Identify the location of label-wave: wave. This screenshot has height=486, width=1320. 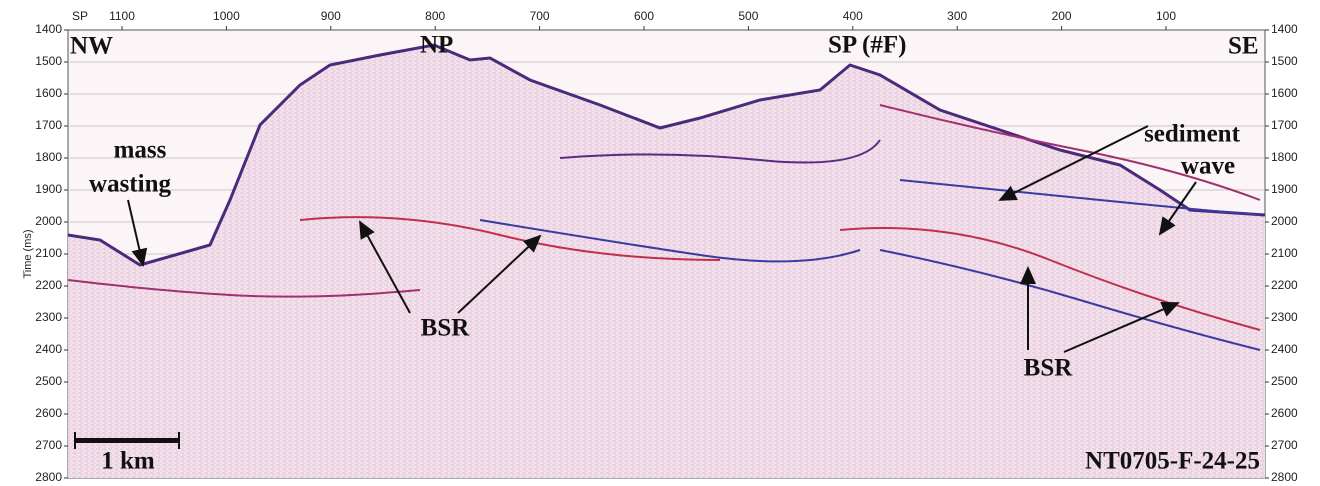
(1208, 166).